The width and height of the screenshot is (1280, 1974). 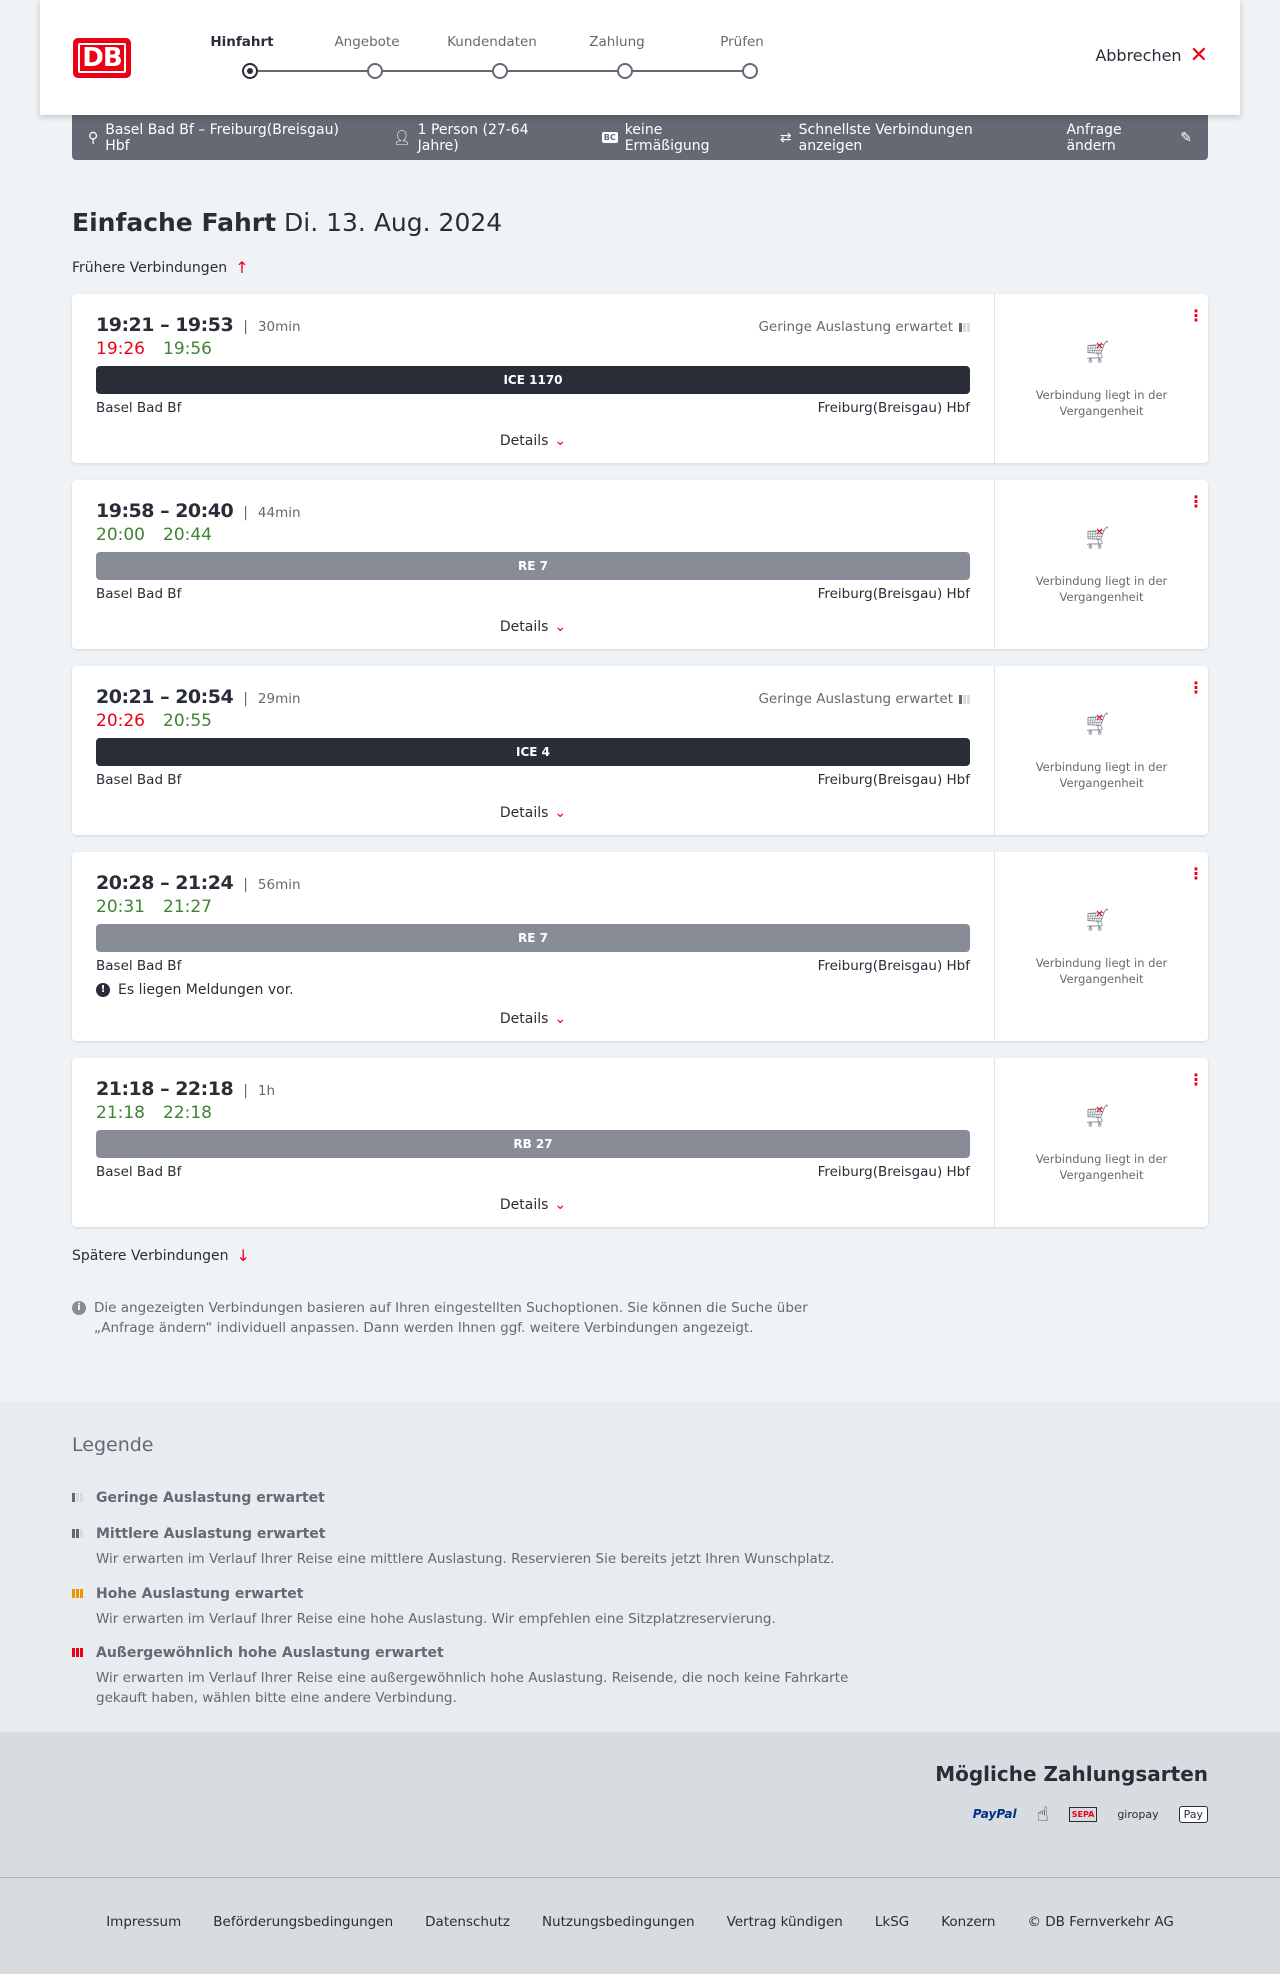 What do you see at coordinates (187, 721) in the screenshot?
I see `realtime-arrival: 20:55` at bounding box center [187, 721].